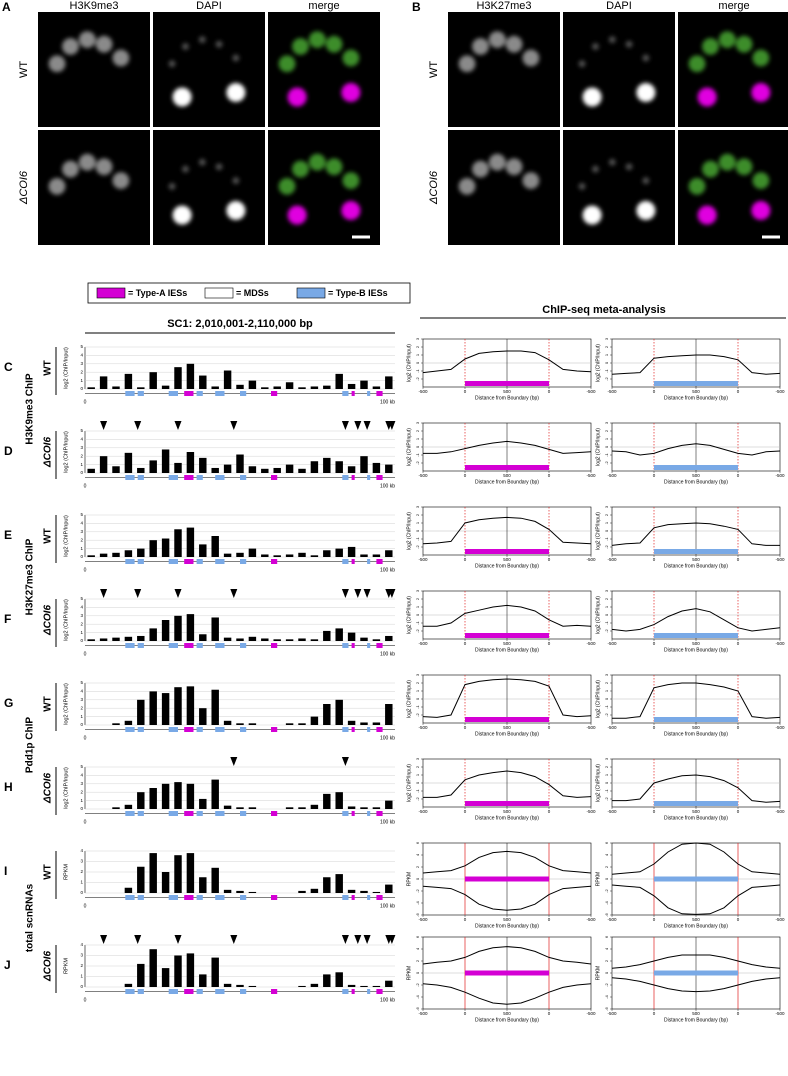  I want to click on group-label: total scnRNAs, so click(30, 917).